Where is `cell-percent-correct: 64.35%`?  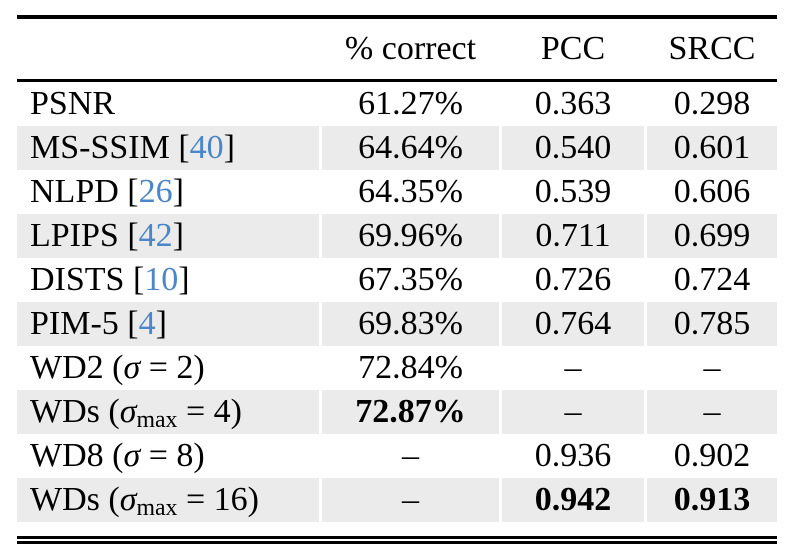 cell-percent-correct: 64.35% is located at coordinates (410, 191).